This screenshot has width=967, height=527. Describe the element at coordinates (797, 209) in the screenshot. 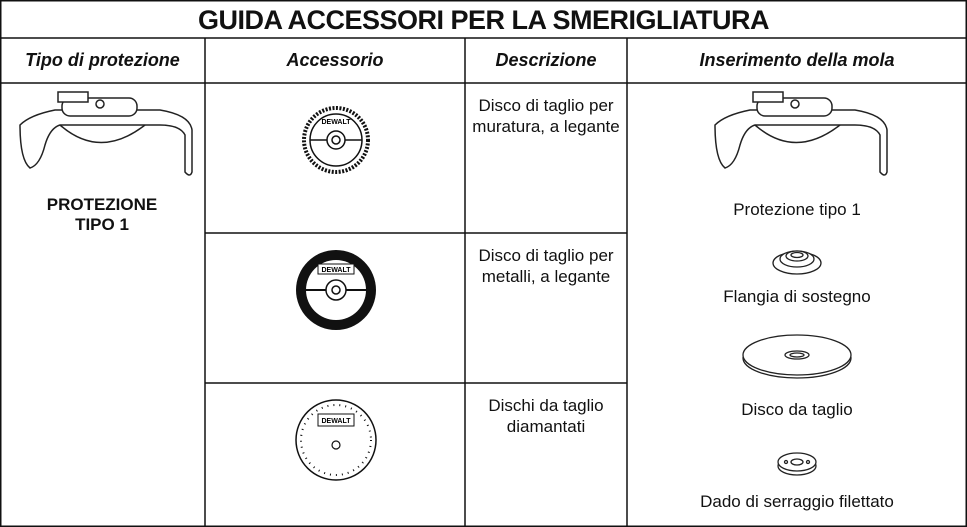

I see `assembly-label: Protezione tipo 1` at that location.